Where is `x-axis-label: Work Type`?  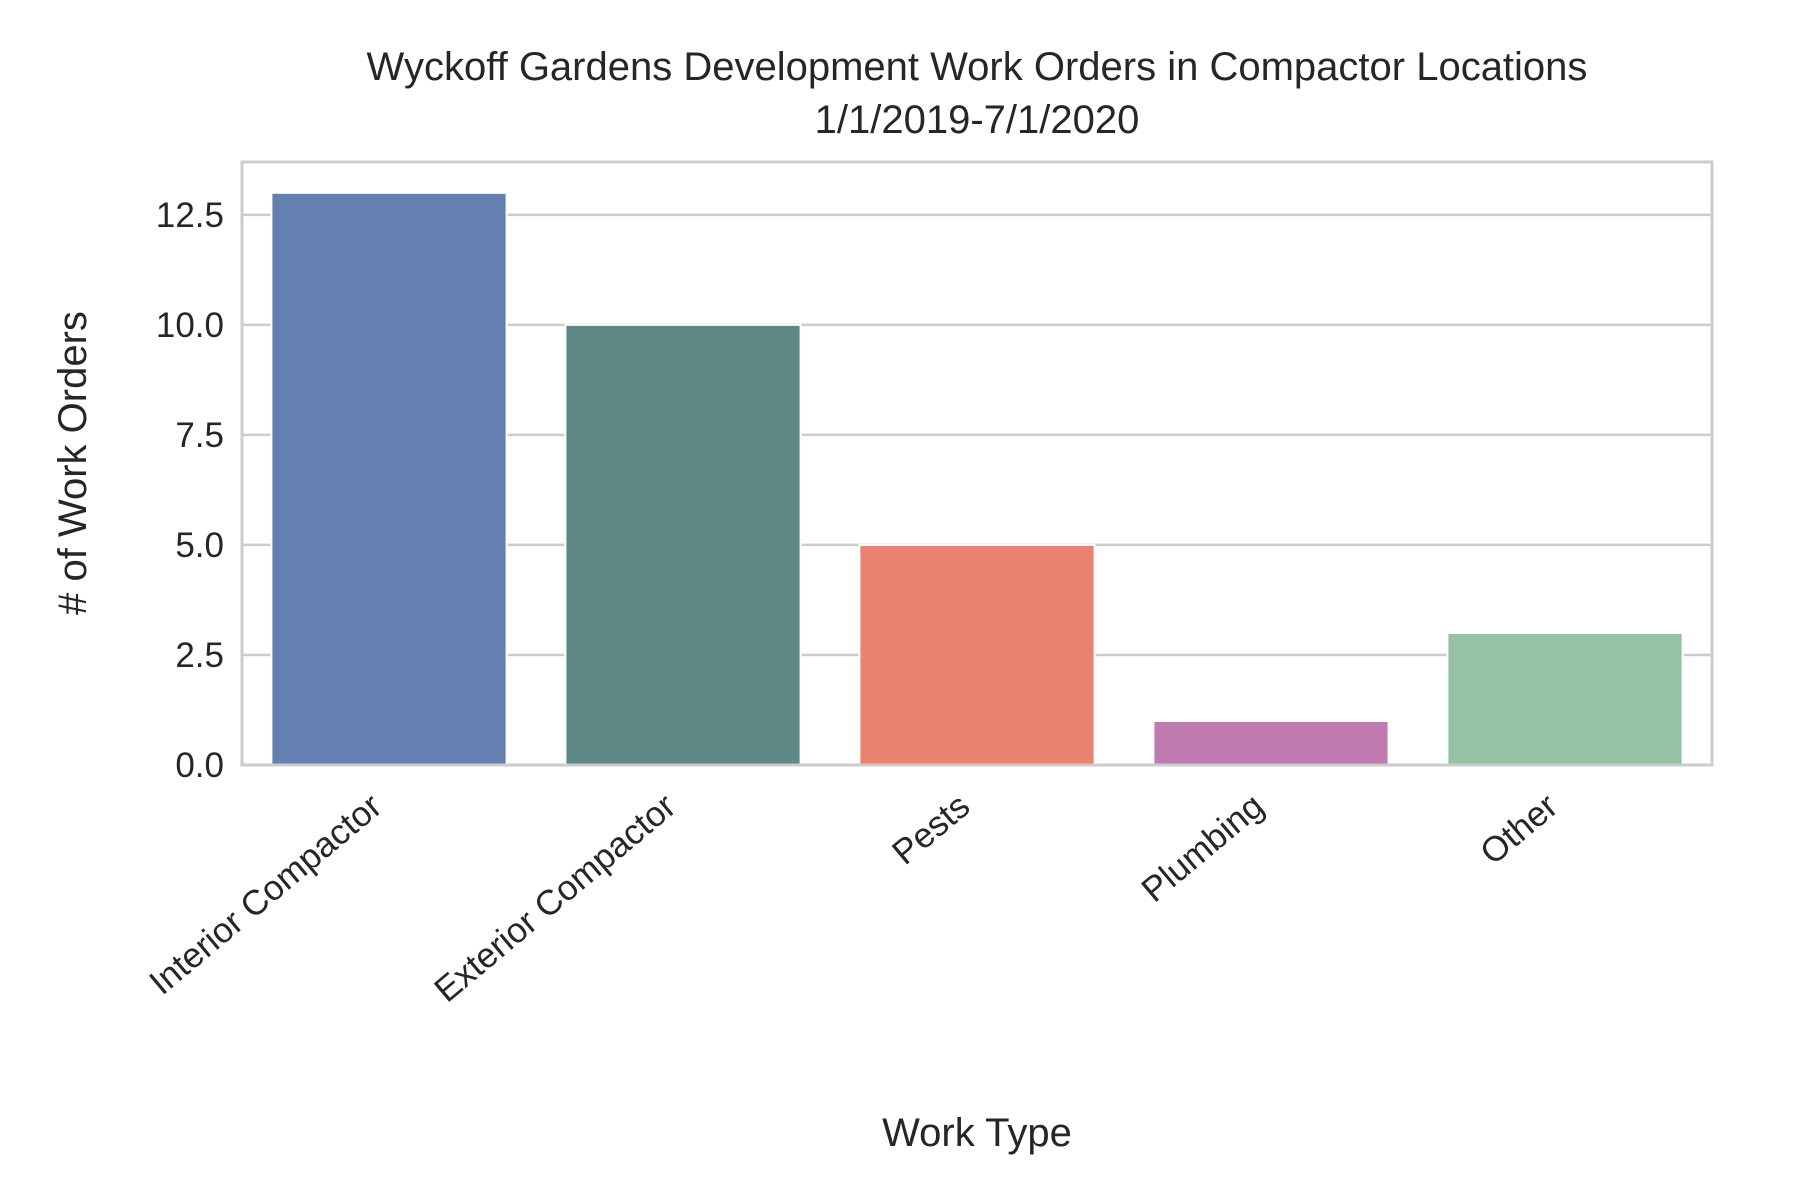 x-axis-label: Work Type is located at coordinates (977, 1133).